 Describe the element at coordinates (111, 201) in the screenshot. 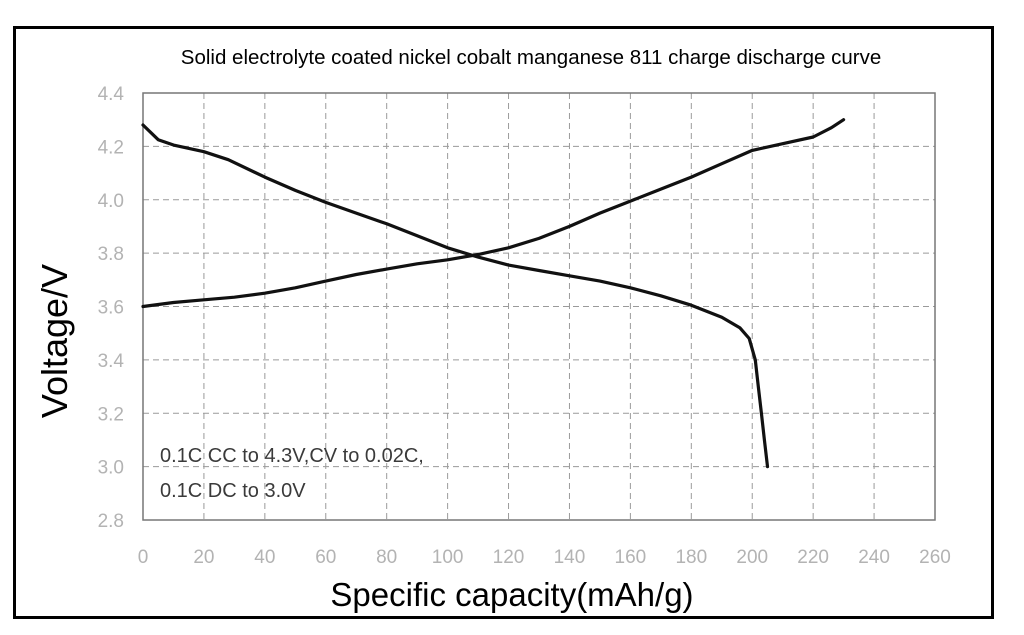

I see `y-tick-label: 4.0` at that location.